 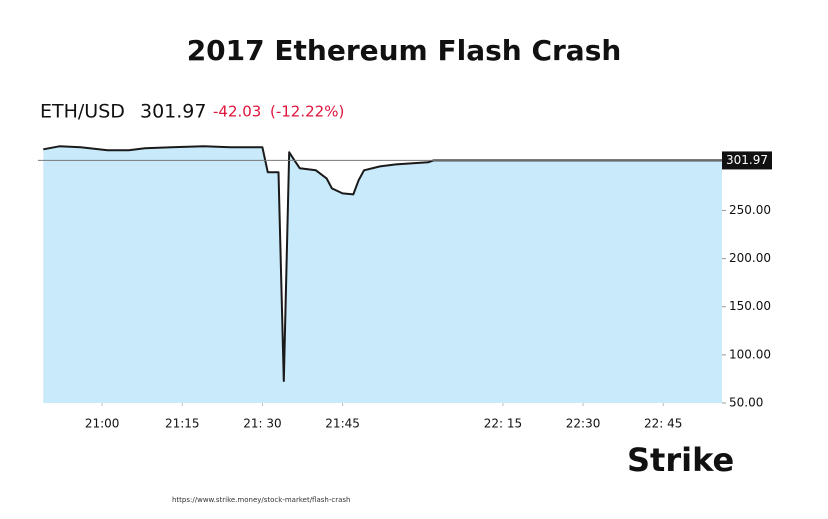 What do you see at coordinates (750, 258) in the screenshot?
I see `y-tick-label: 200.00` at bounding box center [750, 258].